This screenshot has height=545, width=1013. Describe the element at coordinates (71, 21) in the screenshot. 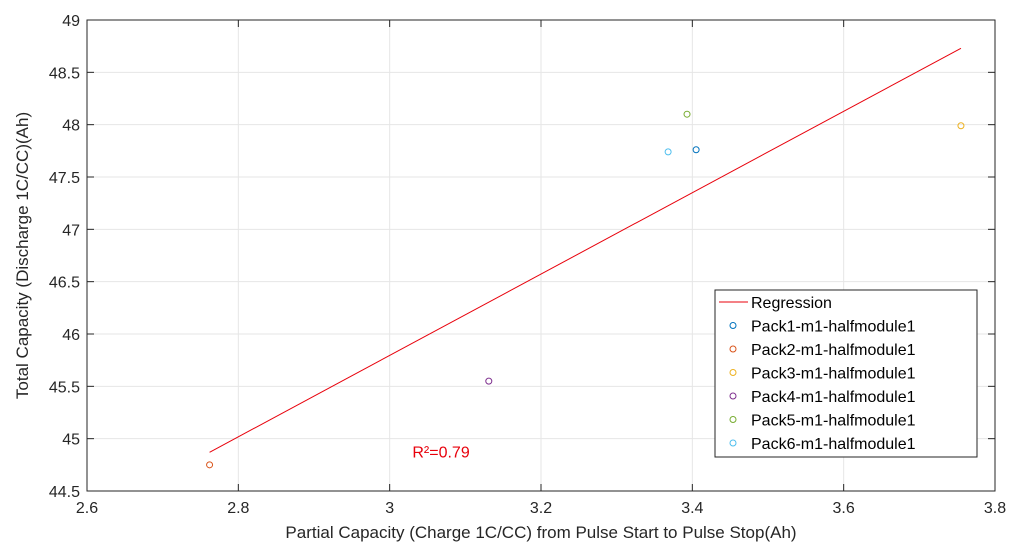

I see `y-tick-label: 49` at that location.